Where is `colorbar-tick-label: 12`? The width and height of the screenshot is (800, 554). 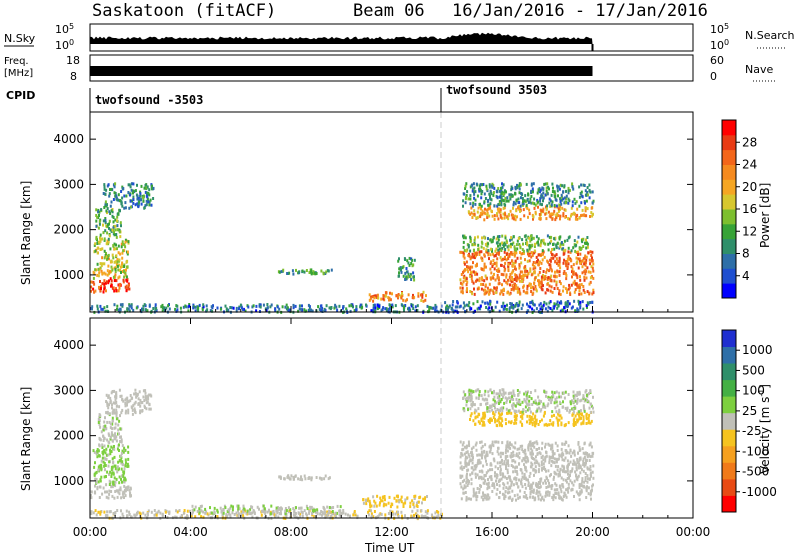
colorbar-tick-label: 12 is located at coordinates (749, 231).